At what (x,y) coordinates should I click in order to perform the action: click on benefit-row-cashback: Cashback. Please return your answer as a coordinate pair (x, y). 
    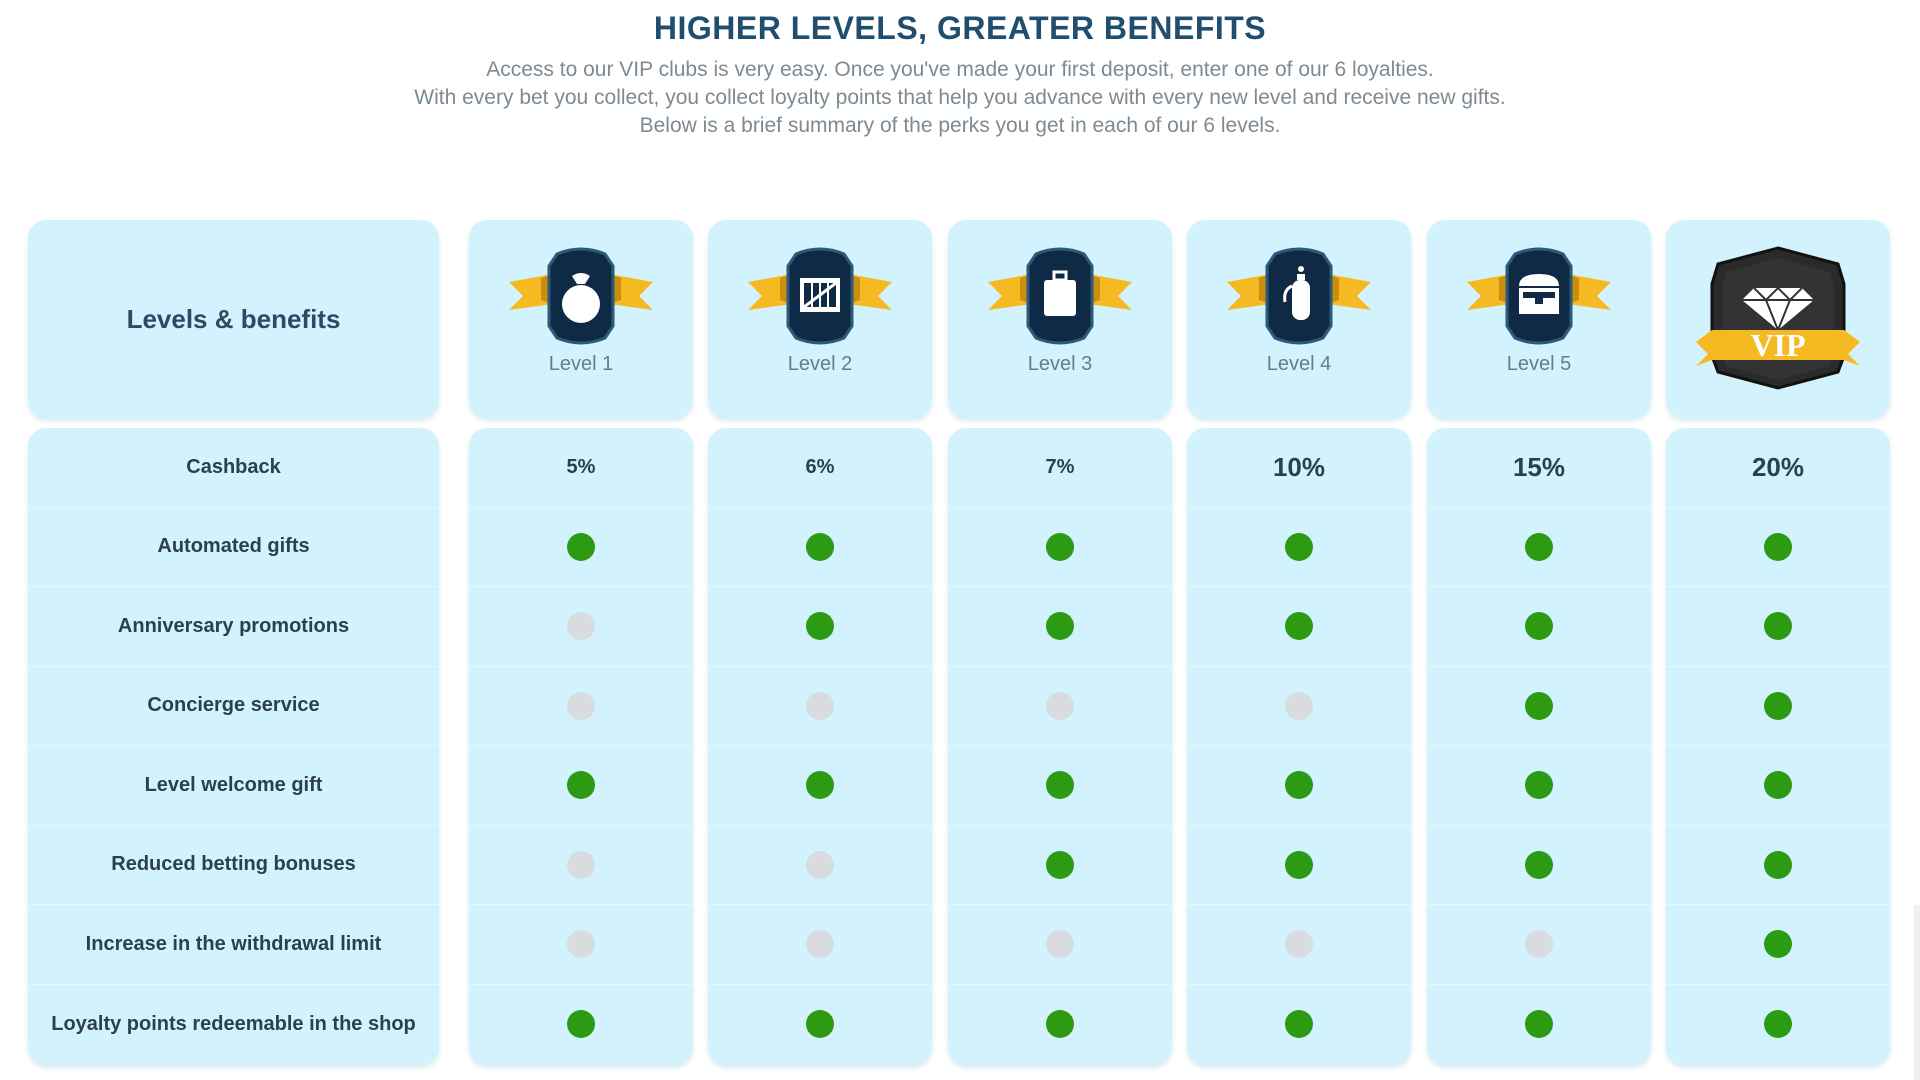
    Looking at the image, I should click on (233, 468).